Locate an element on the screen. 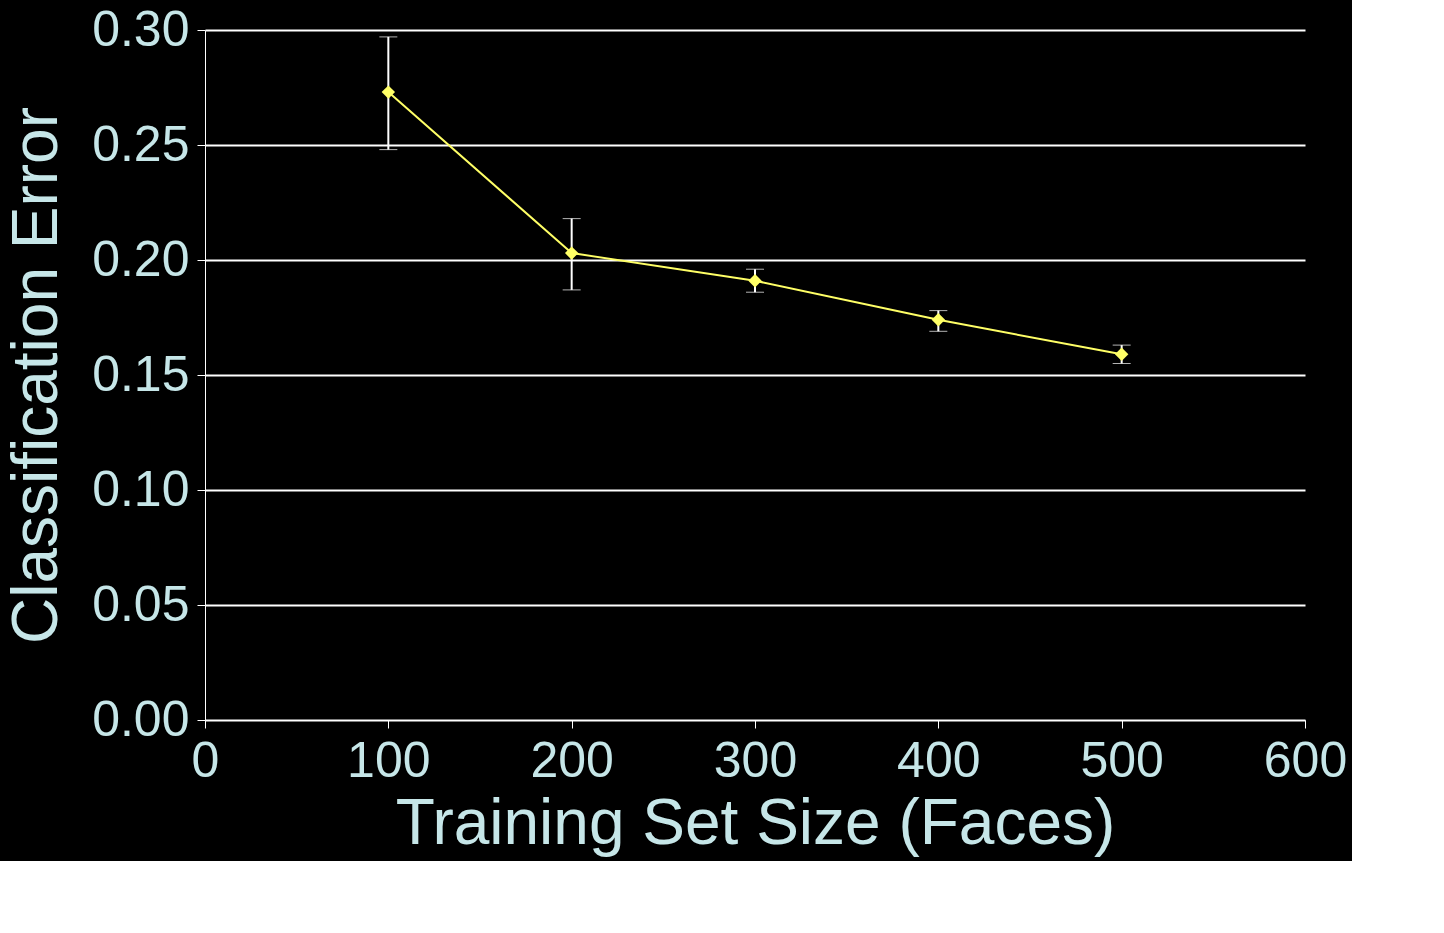 This screenshot has height=933, width=1444. x-tick-label: 300 is located at coordinates (755, 759).